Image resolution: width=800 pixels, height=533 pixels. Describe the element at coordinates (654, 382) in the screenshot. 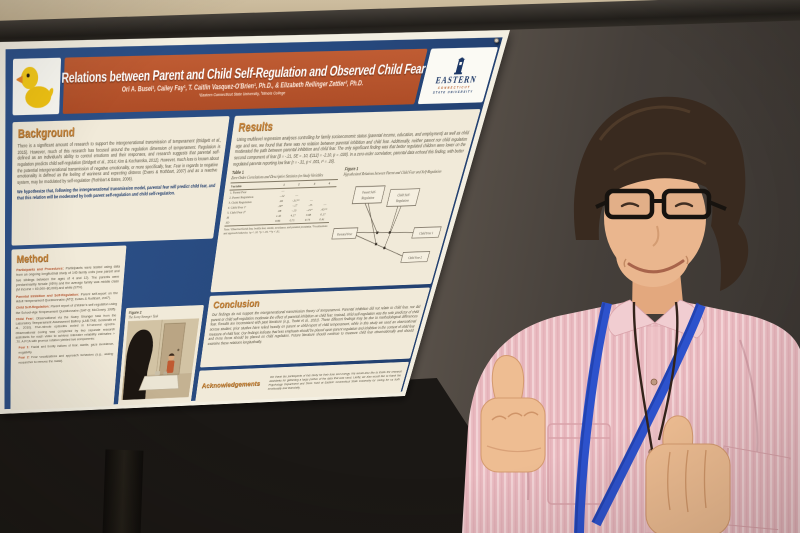

I see `shirt-button` at that location.